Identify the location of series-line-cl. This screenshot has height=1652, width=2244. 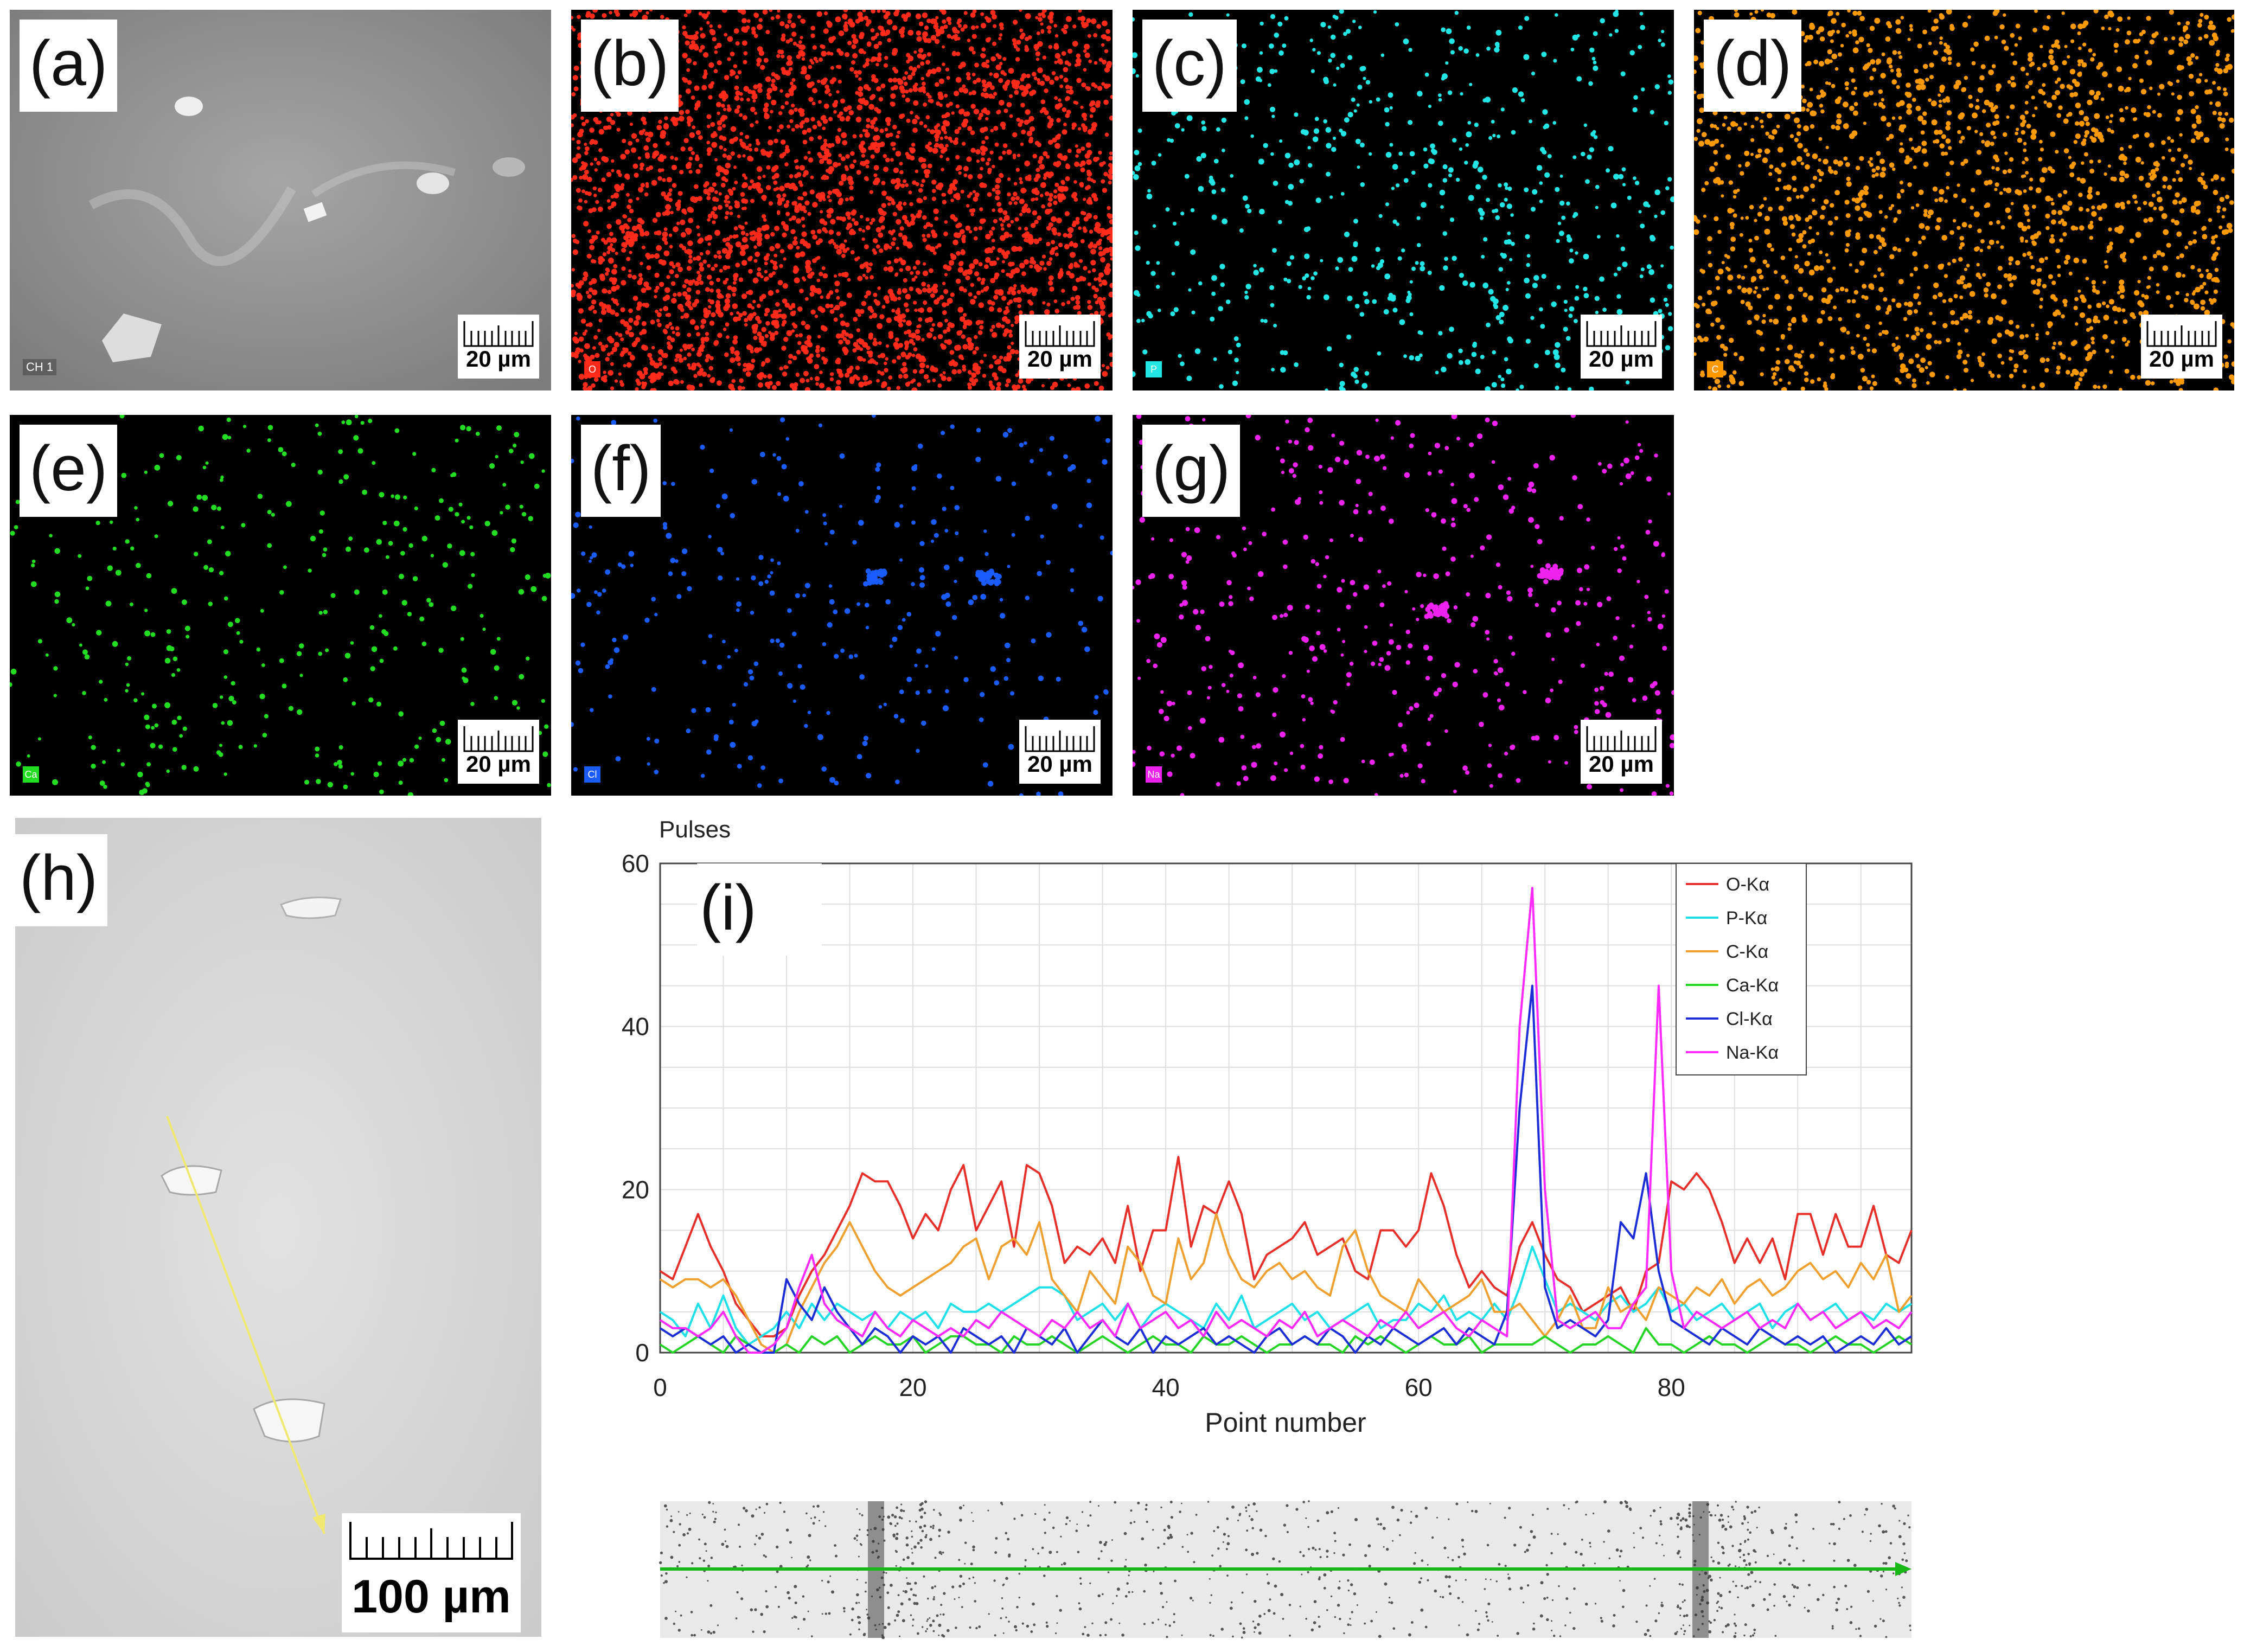
(1286, 1169).